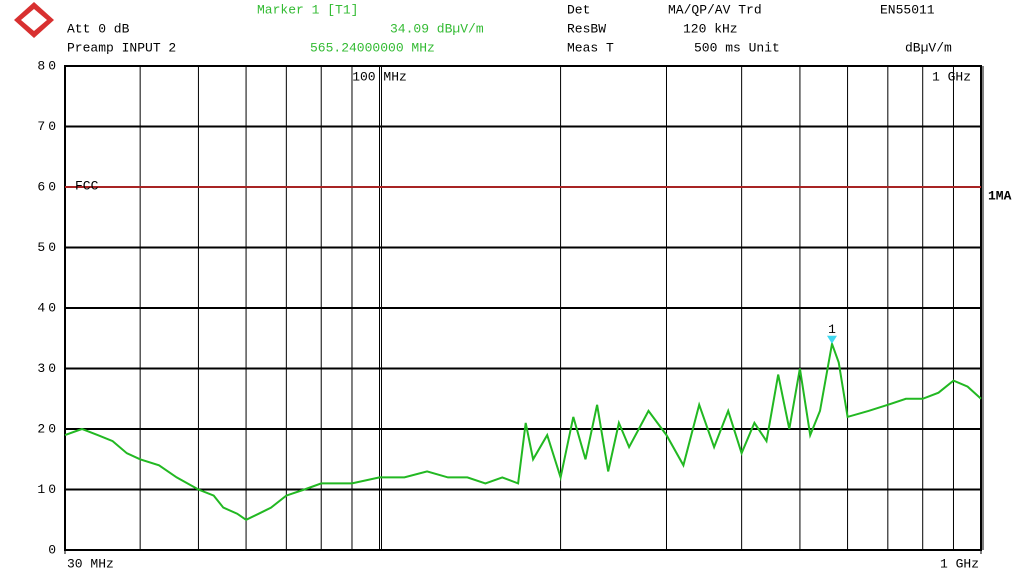 This screenshot has height=573, width=1021. Describe the element at coordinates (590, 47) in the screenshot. I see `meas-time: Meas T` at that location.